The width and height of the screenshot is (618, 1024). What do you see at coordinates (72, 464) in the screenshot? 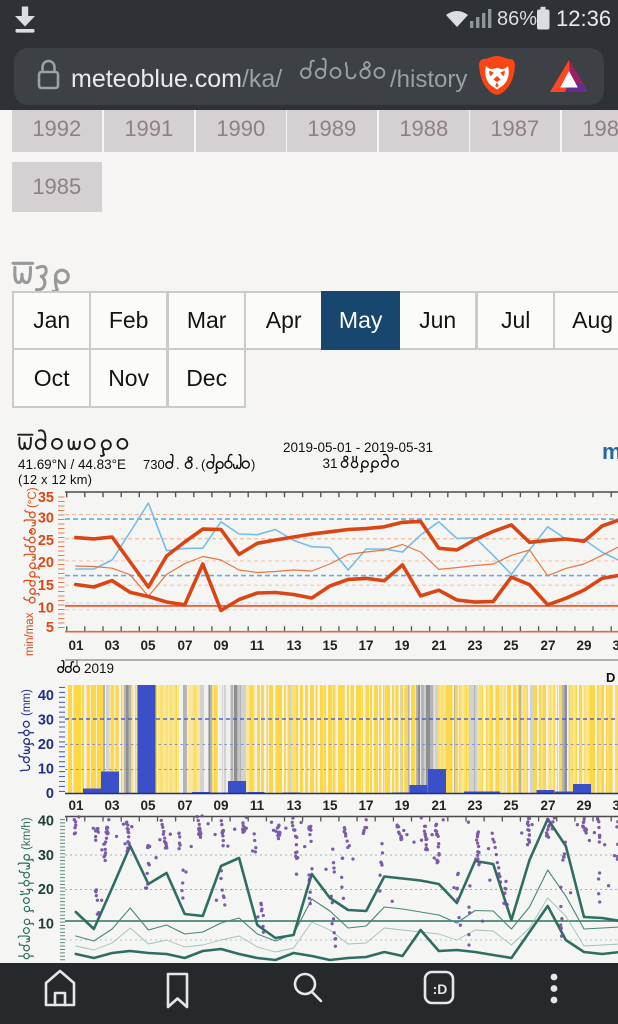
I see `svg-text: 41.69°N / 44.83°E` at bounding box center [72, 464].